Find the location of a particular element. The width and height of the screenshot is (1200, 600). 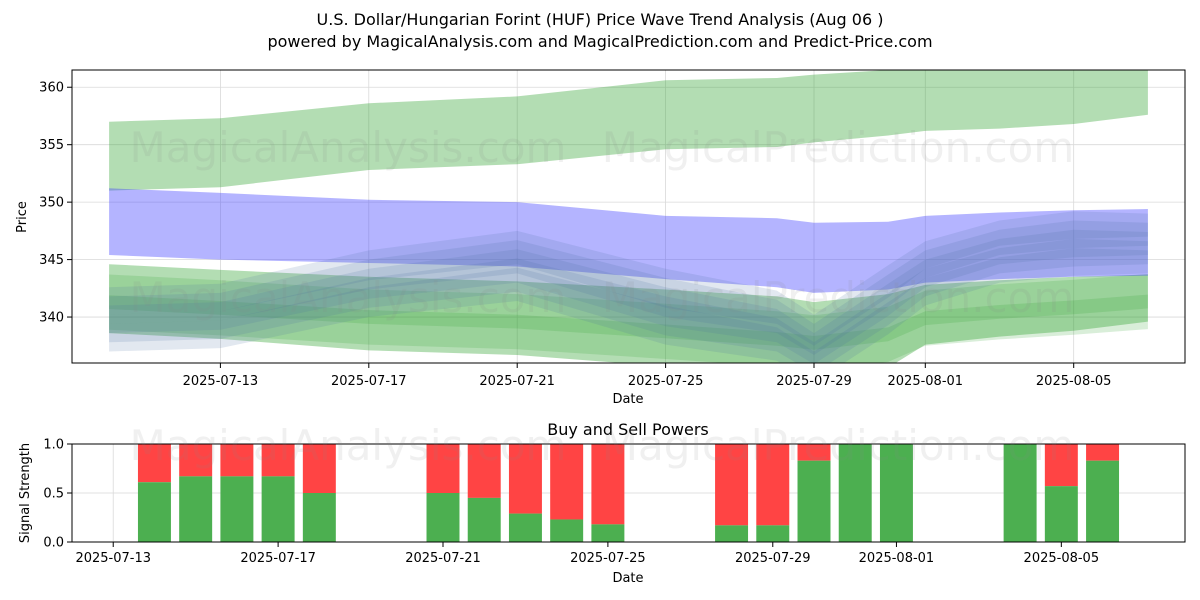

power-x-tick-label: 2025-07-25 is located at coordinates (608, 558).